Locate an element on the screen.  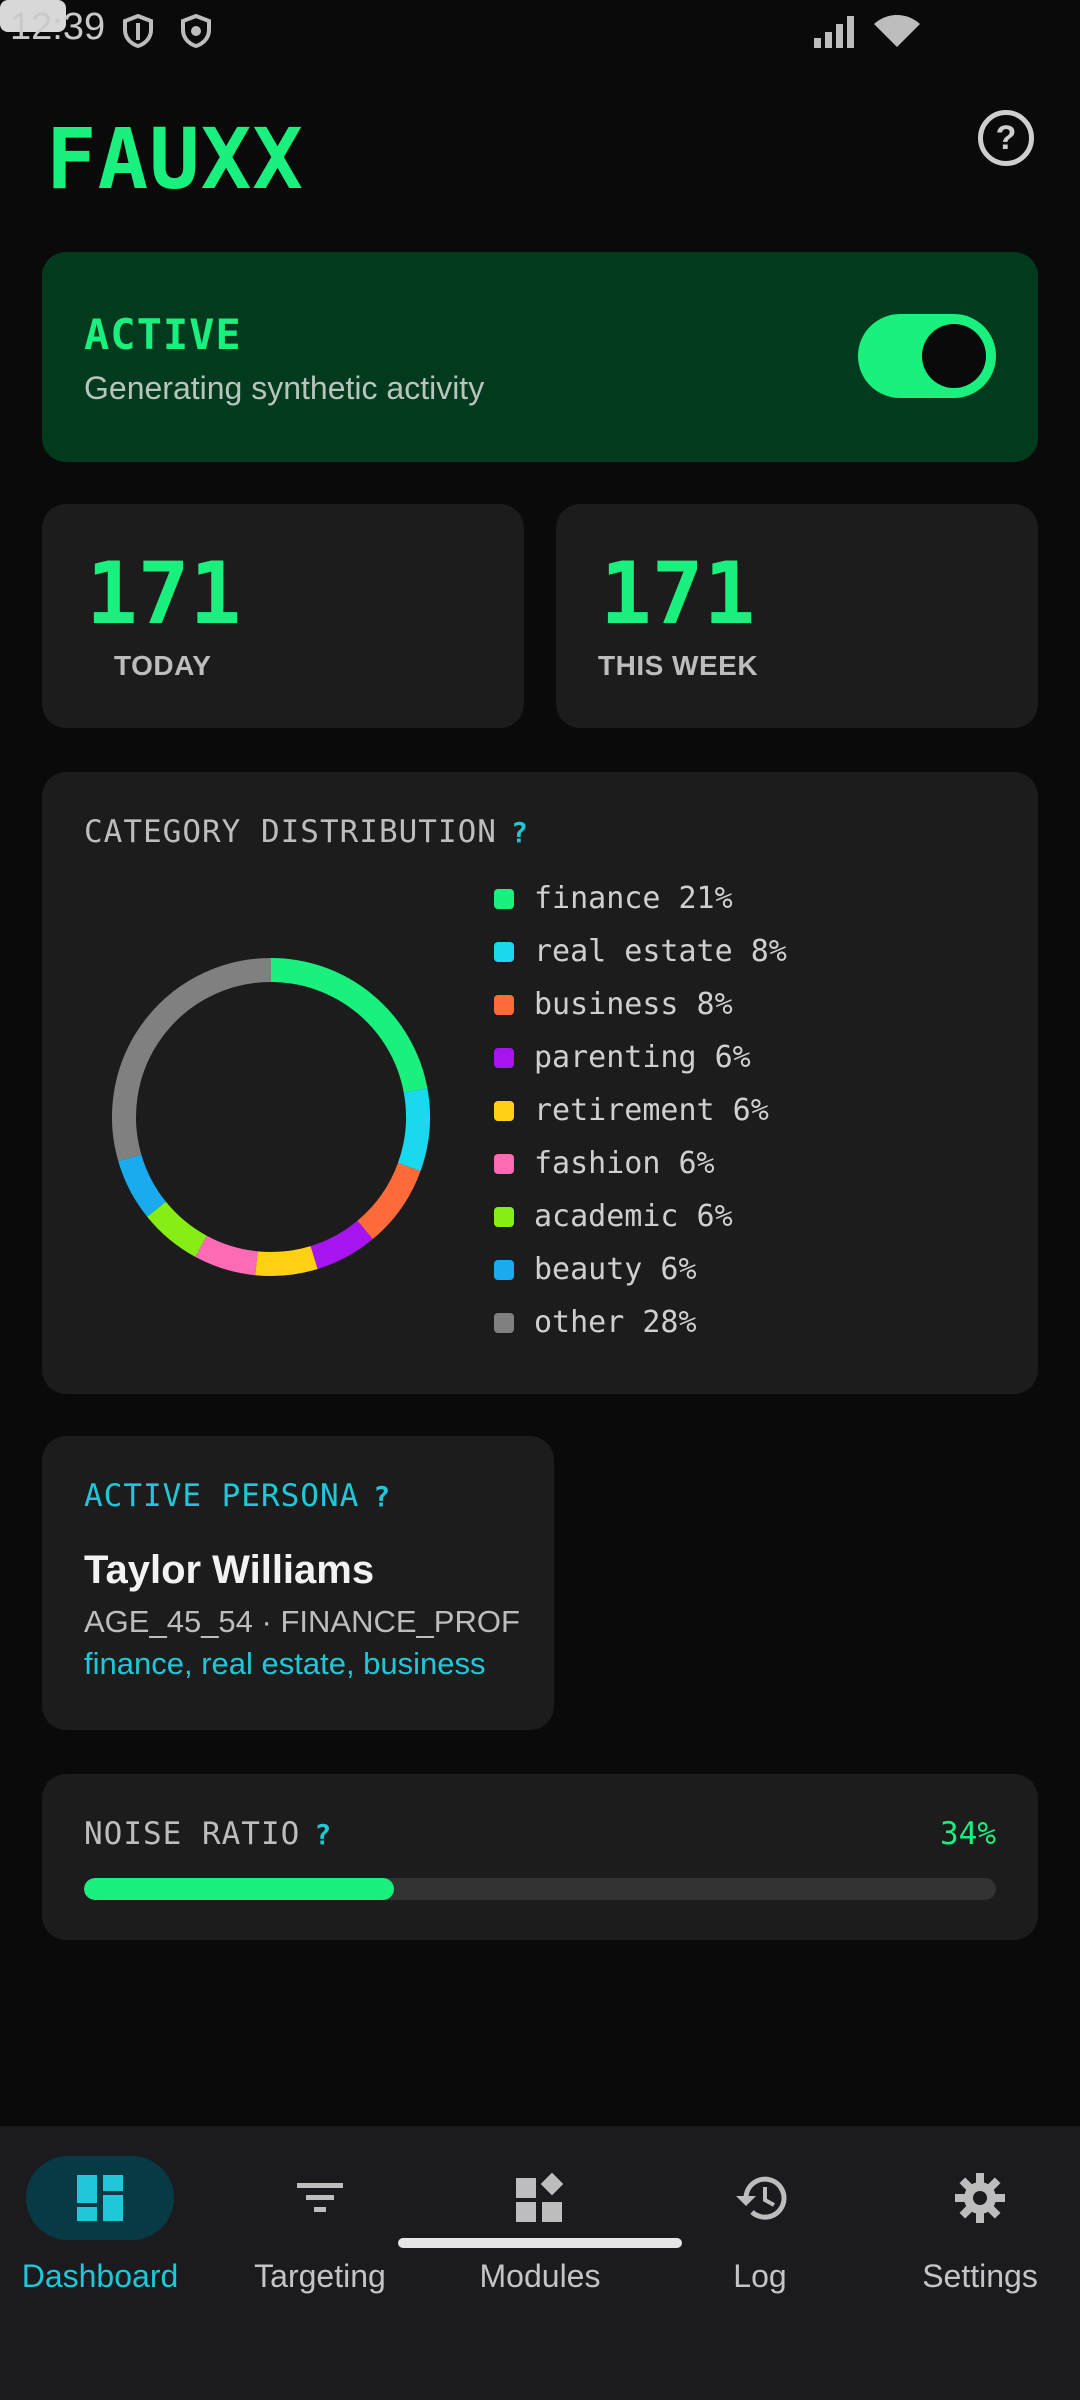
nav-label: Log is located at coordinates (760, 2276).